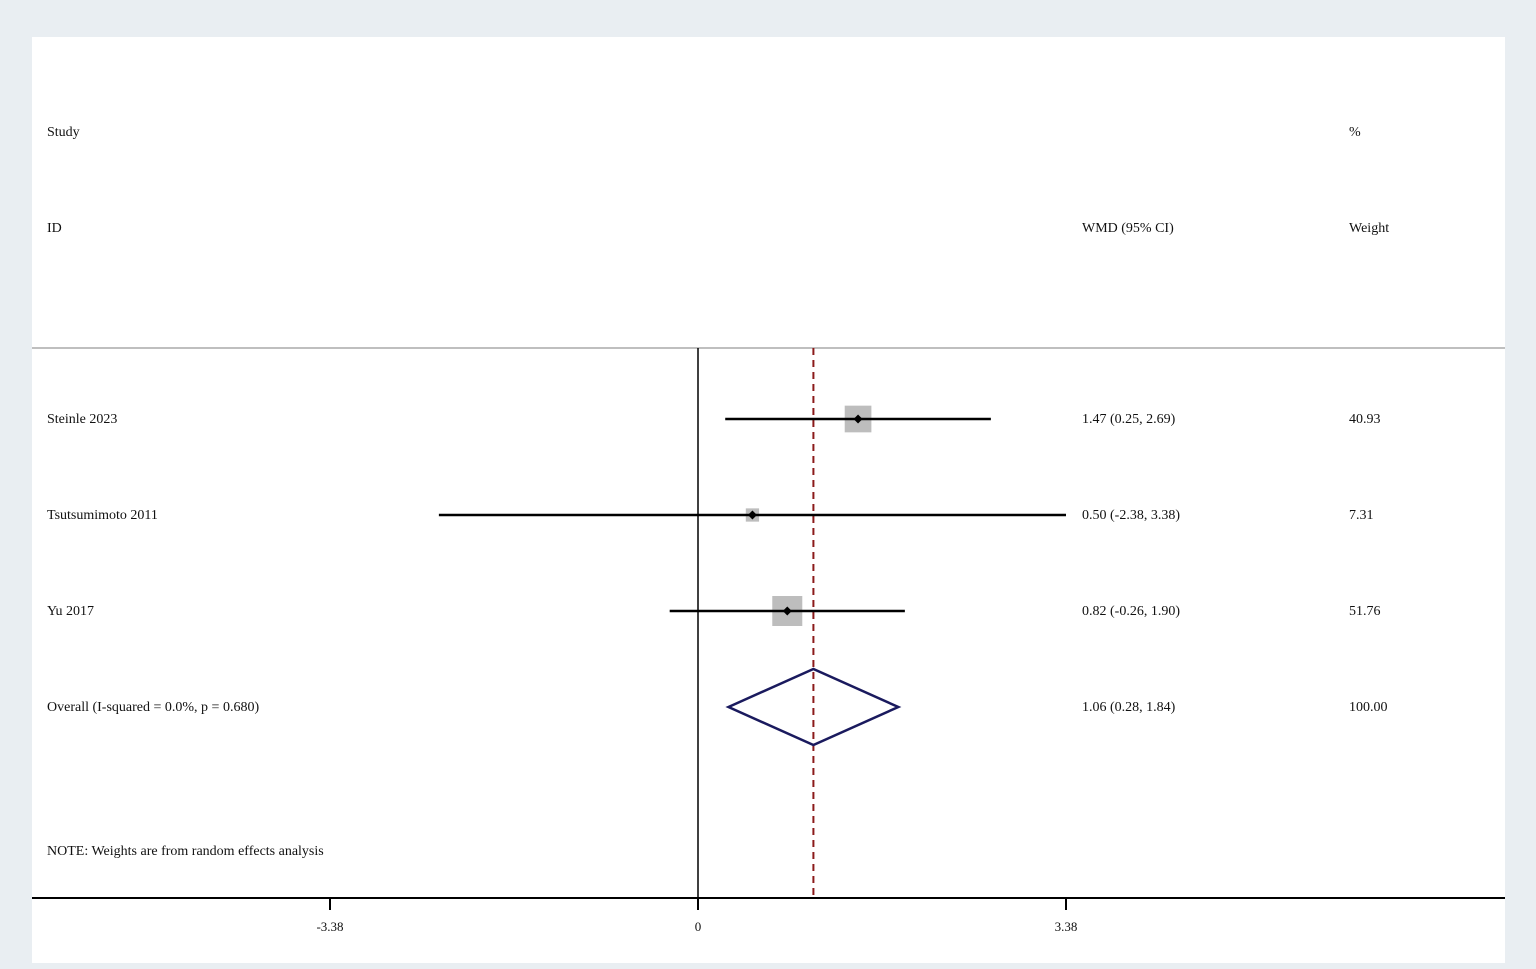 The height and width of the screenshot is (969, 1536). What do you see at coordinates (1361, 515) in the screenshot?
I see `study-weight: 7.31` at bounding box center [1361, 515].